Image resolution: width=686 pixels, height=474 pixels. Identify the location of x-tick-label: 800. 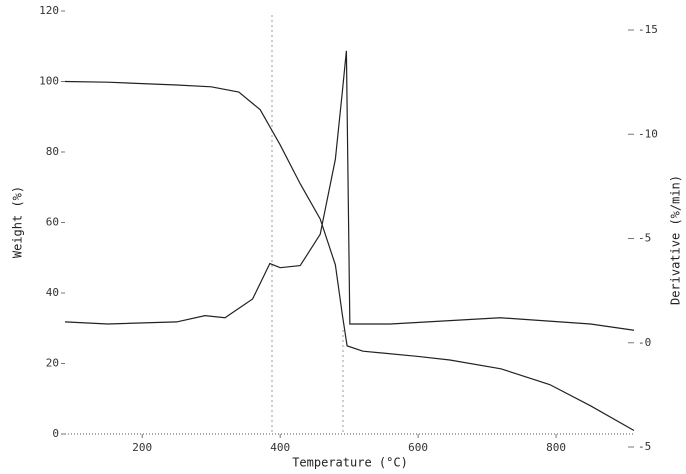
(556, 447).